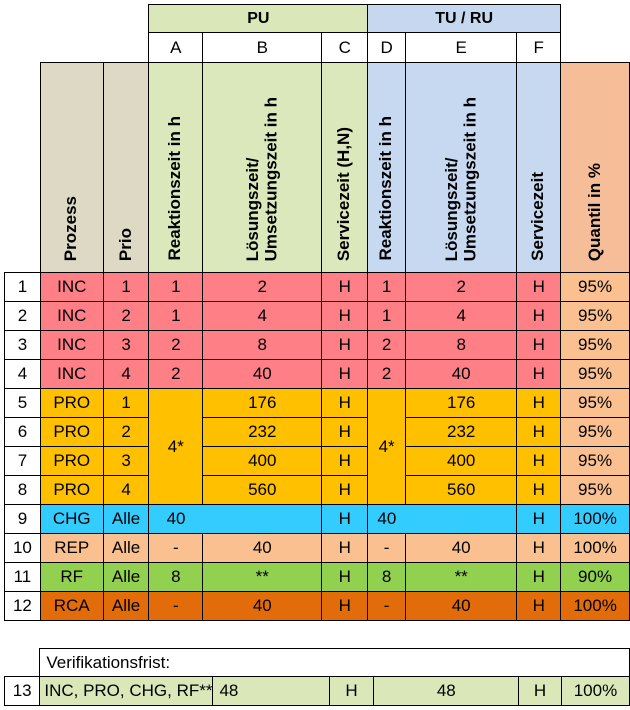 The image size is (630, 710). Describe the element at coordinates (71, 316) in the screenshot. I see `cell-prozess: INC` at that location.